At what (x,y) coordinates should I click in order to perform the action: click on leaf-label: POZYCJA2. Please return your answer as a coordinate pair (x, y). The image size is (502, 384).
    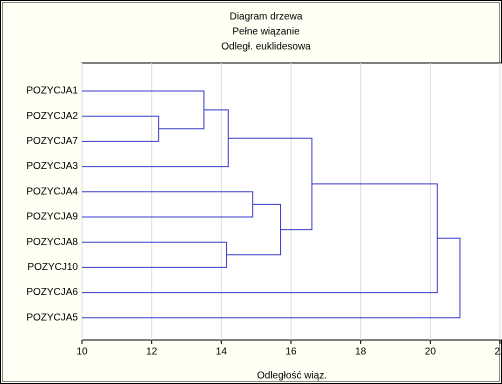
    Looking at the image, I should click on (52, 116).